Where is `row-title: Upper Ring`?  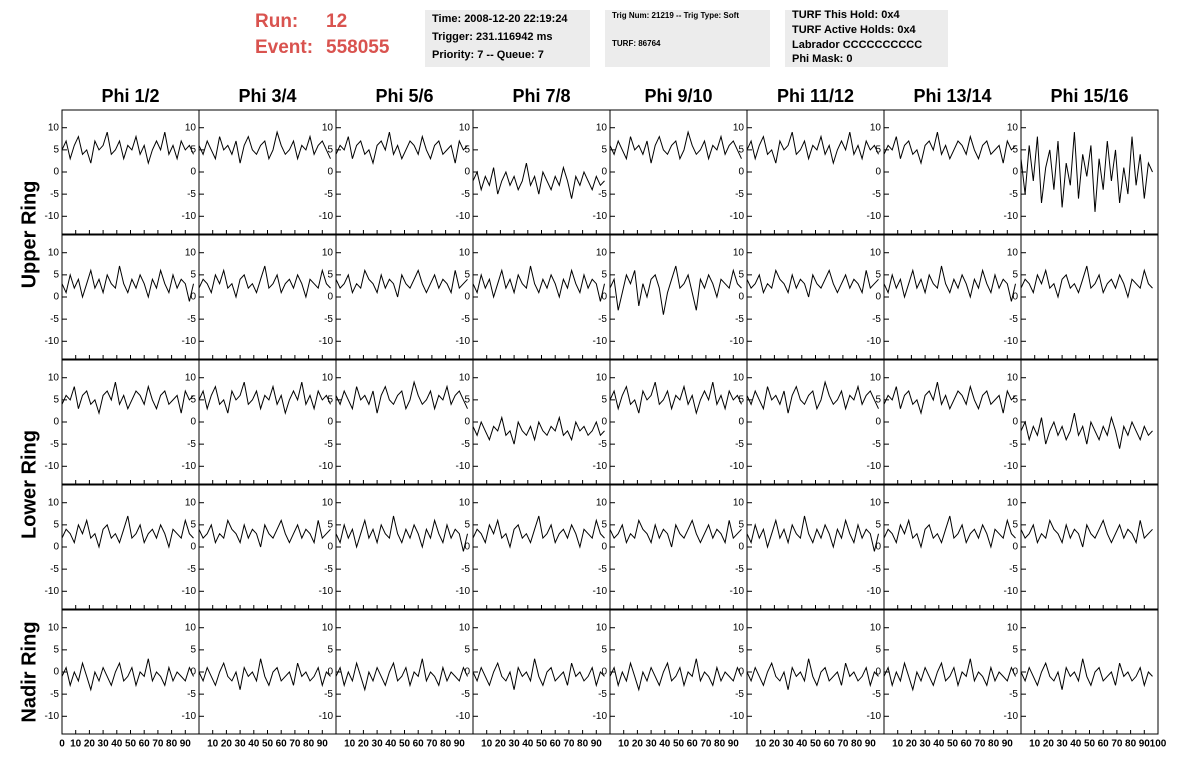
row-title: Upper Ring is located at coordinates (29, 235).